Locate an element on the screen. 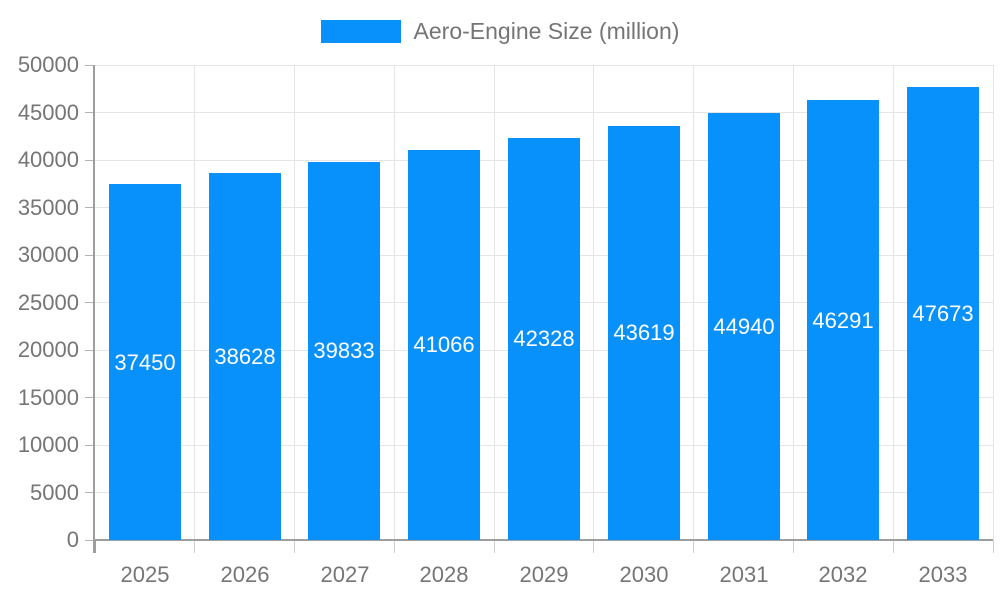 Image resolution: width=1000 pixels, height=600 pixels. bar-value-label: 46291 is located at coordinates (843, 320).